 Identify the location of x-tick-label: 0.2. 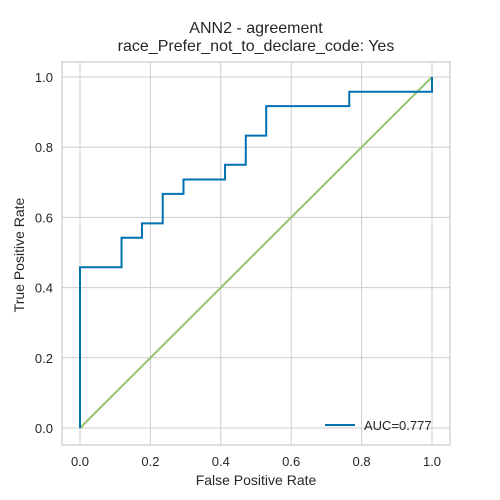
(150, 461).